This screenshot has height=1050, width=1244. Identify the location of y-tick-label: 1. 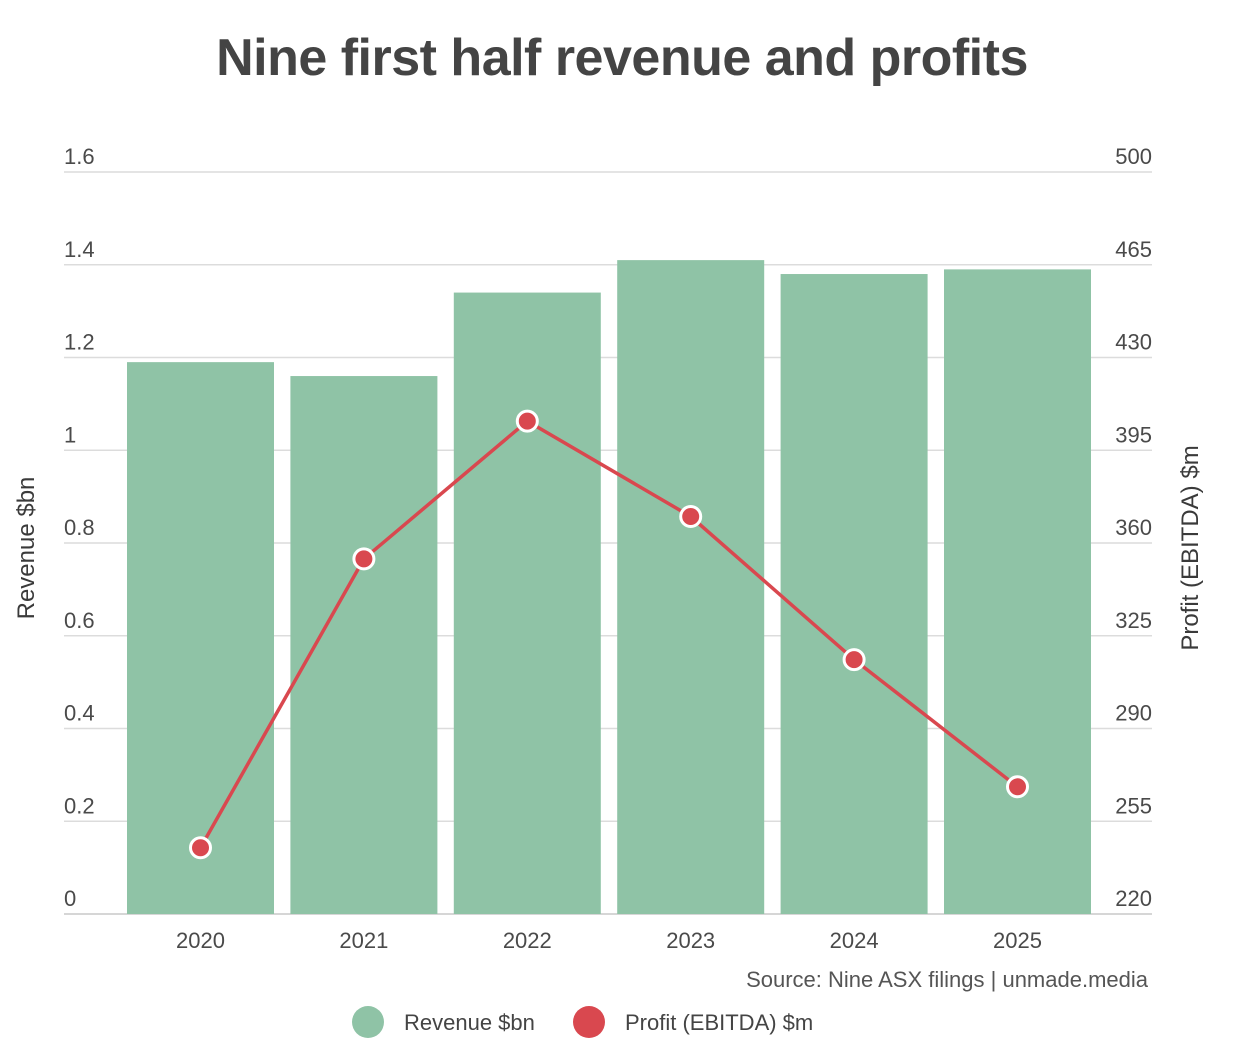
(70, 434).